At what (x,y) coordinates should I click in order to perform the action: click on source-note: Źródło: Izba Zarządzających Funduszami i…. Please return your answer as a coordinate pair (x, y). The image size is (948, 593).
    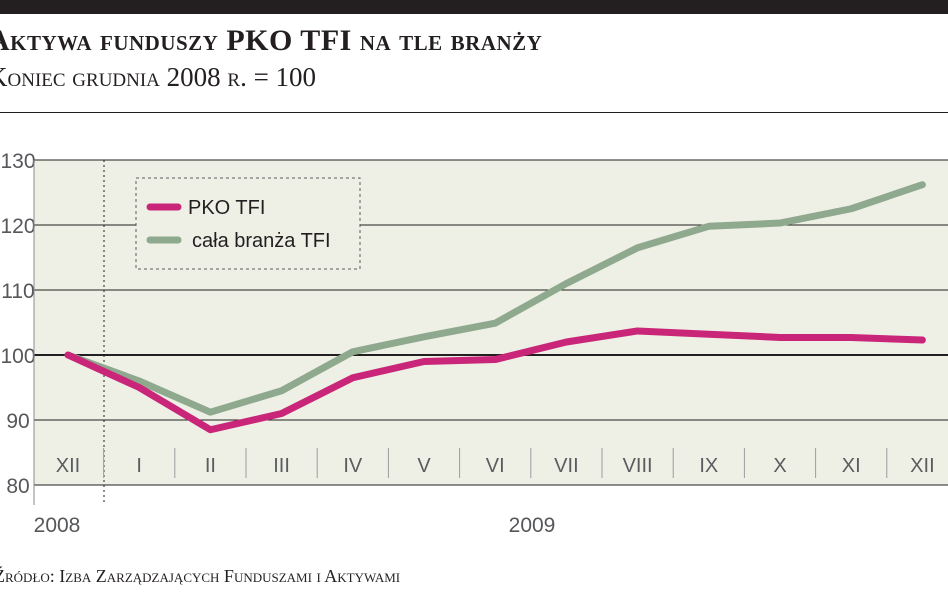
    Looking at the image, I should click on (200, 576).